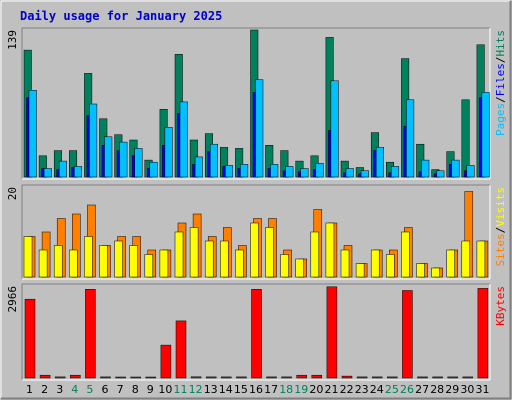 This screenshot has width=512, height=400. I want to click on day-label-5: 5, so click(89, 389).